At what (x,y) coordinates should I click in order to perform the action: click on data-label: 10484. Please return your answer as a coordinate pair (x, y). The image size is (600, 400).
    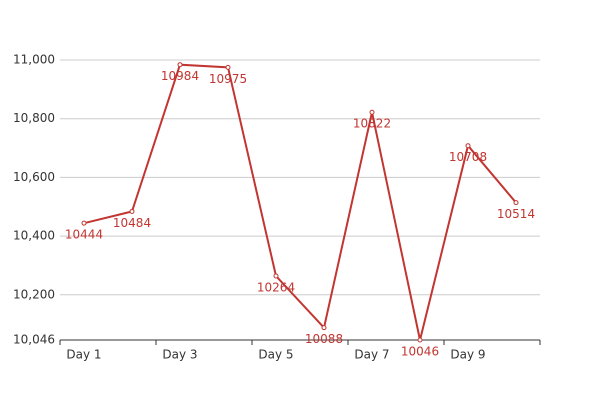
    Looking at the image, I should click on (132, 223).